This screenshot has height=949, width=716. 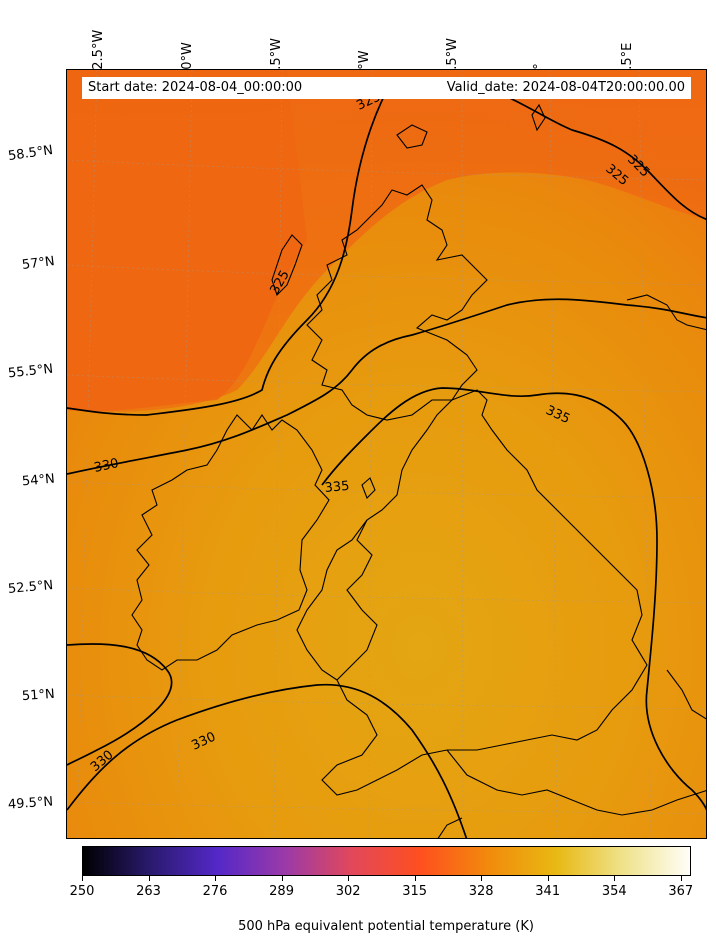 I want to click on coast-orkney, so click(x=412, y=136).